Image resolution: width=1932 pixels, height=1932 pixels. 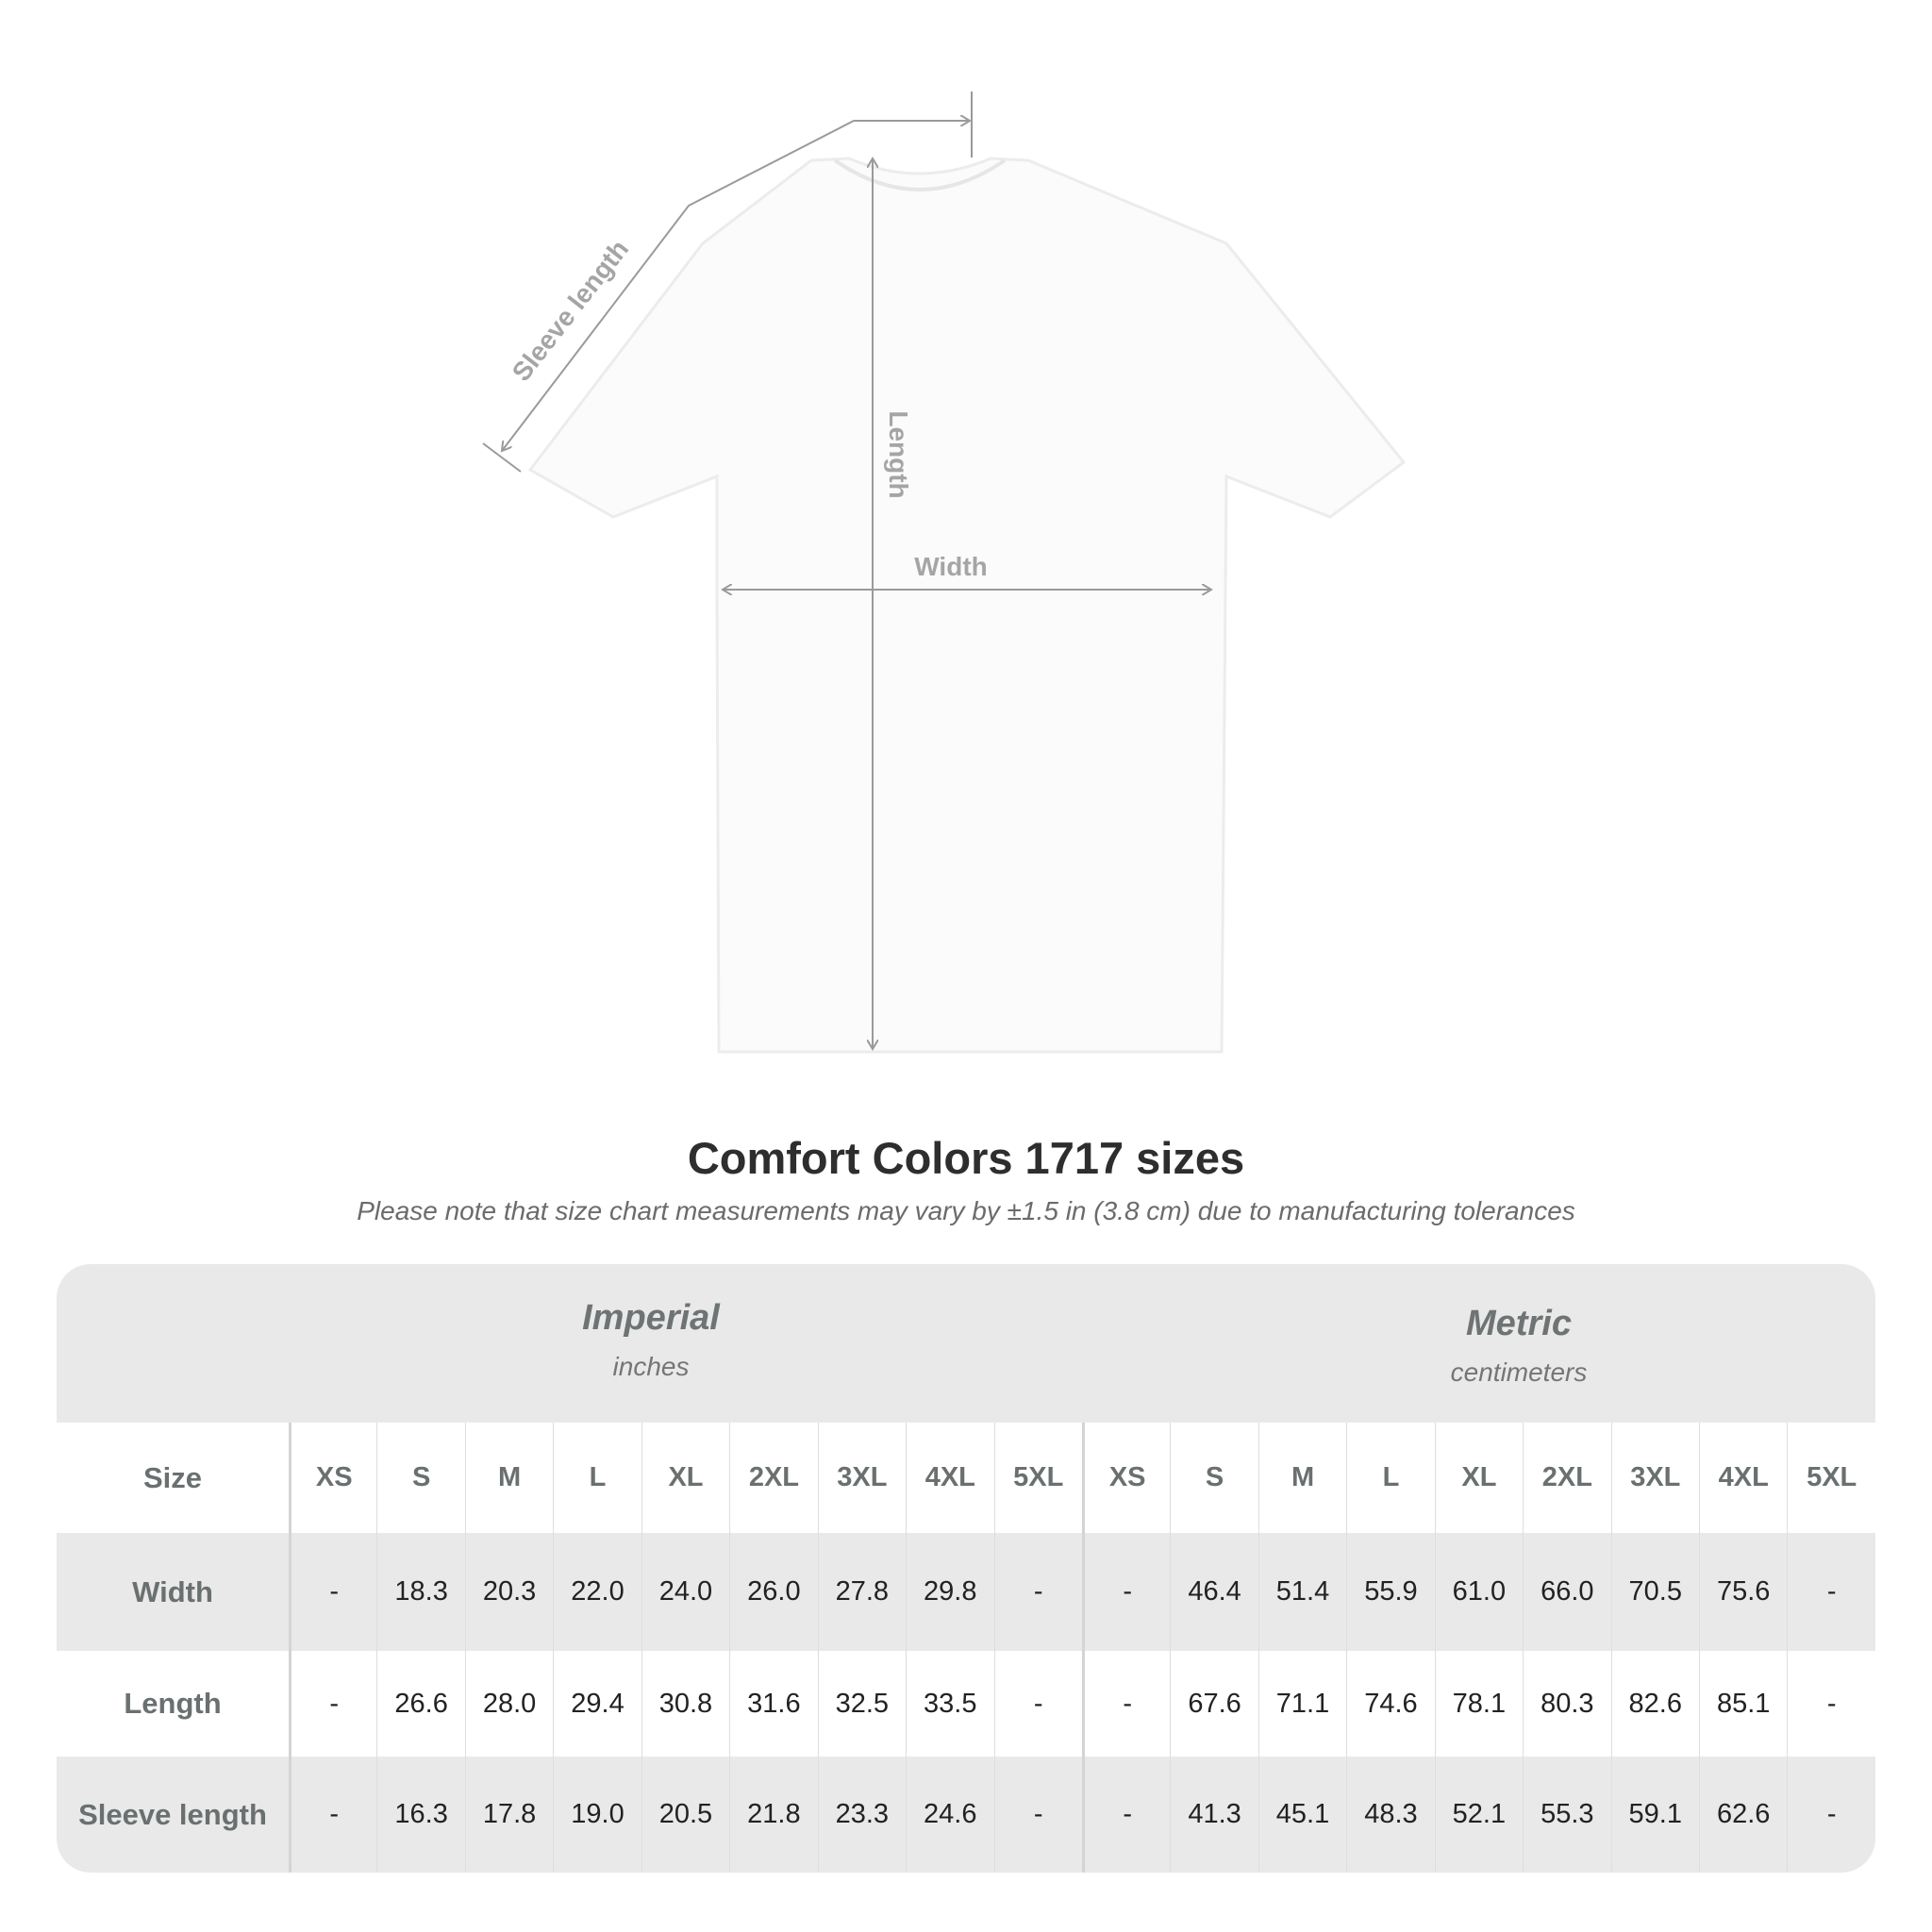 I want to click on imperial-value: 23.3, so click(x=861, y=1815).